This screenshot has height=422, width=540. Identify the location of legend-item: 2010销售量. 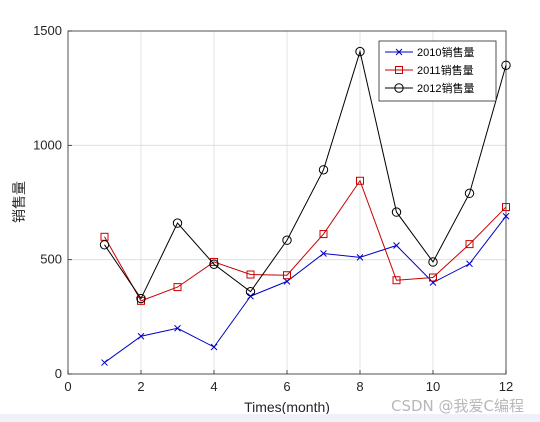
(429, 52).